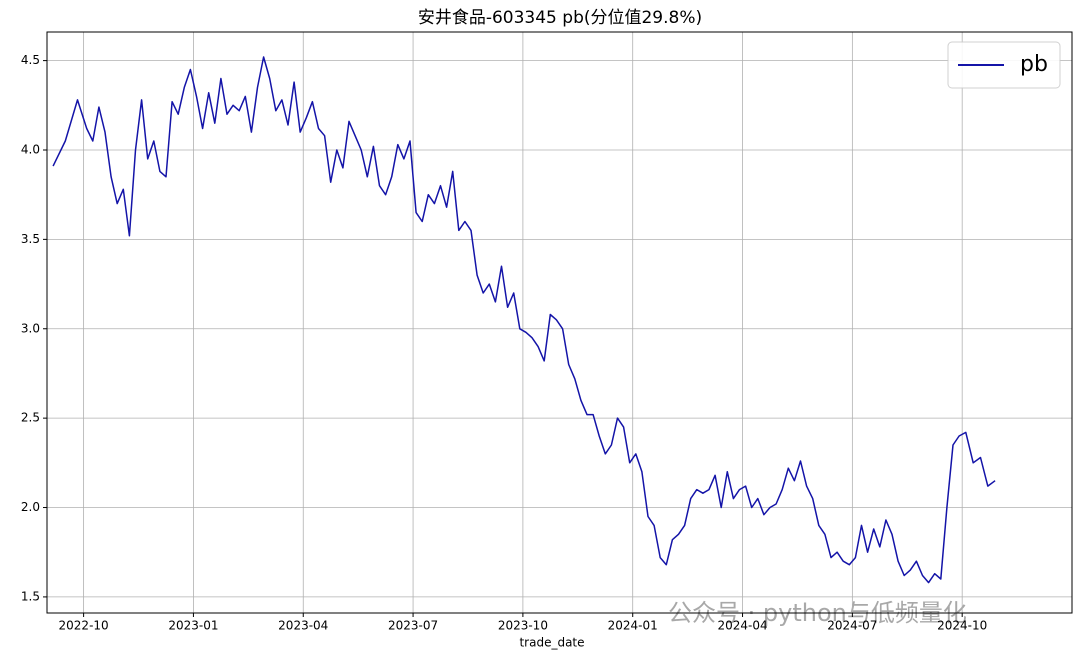  I want to click on x-tick-label: 2023-10, so click(523, 626).